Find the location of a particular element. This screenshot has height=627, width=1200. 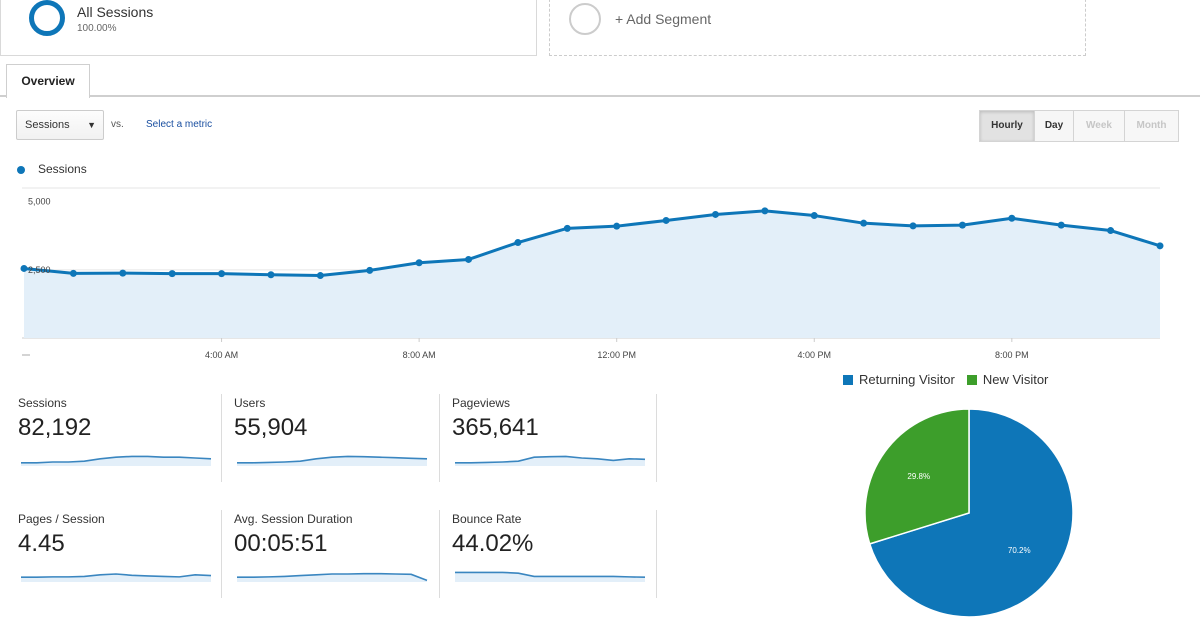

add-segment-circle-icon is located at coordinates (585, 19).